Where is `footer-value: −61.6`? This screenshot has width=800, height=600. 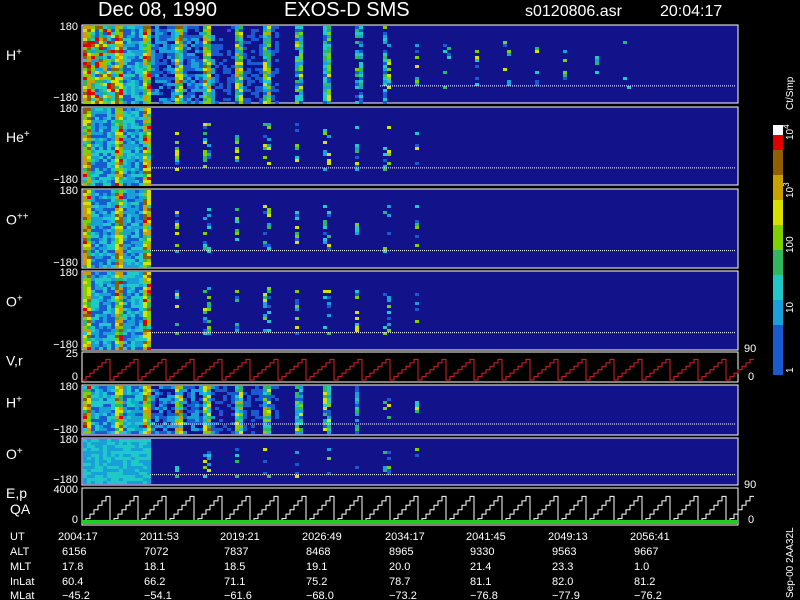 footer-value: −61.6 is located at coordinates (238, 595).